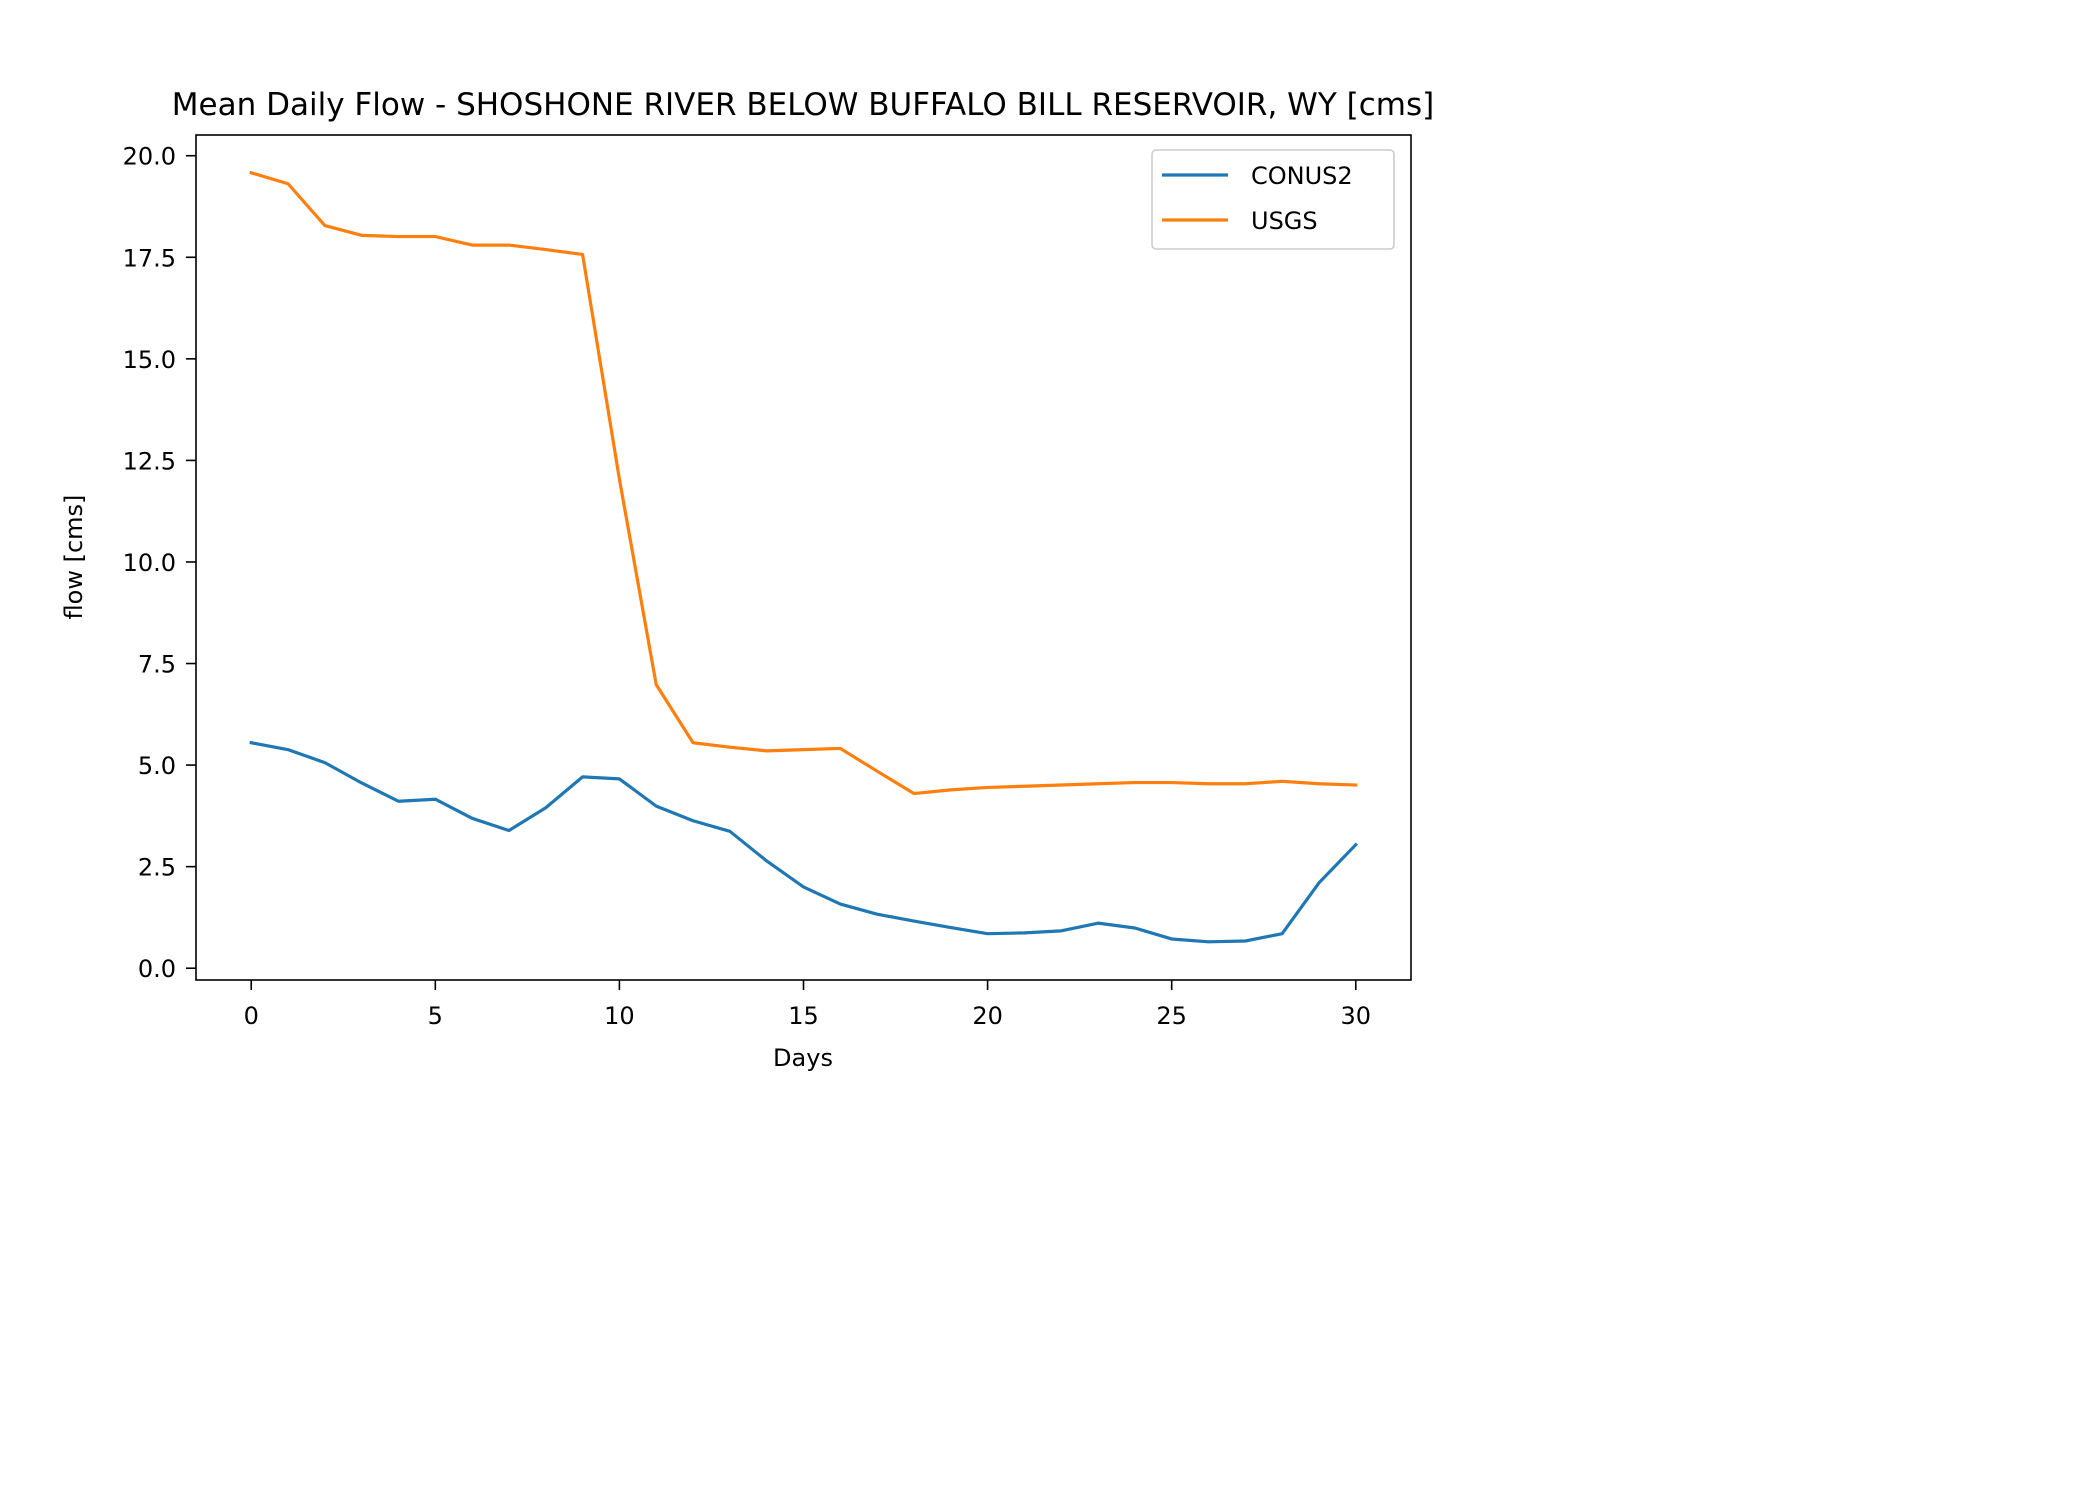  What do you see at coordinates (74, 557) in the screenshot?
I see `y-axis-label: flow [cms]` at bounding box center [74, 557].